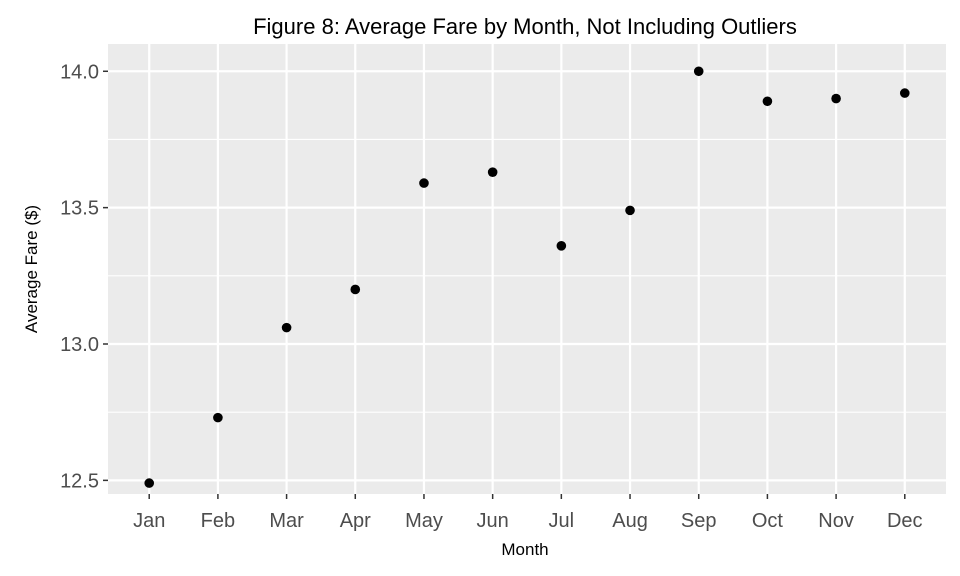  I want to click on y-tick-label: 13.0, so click(79, 345).